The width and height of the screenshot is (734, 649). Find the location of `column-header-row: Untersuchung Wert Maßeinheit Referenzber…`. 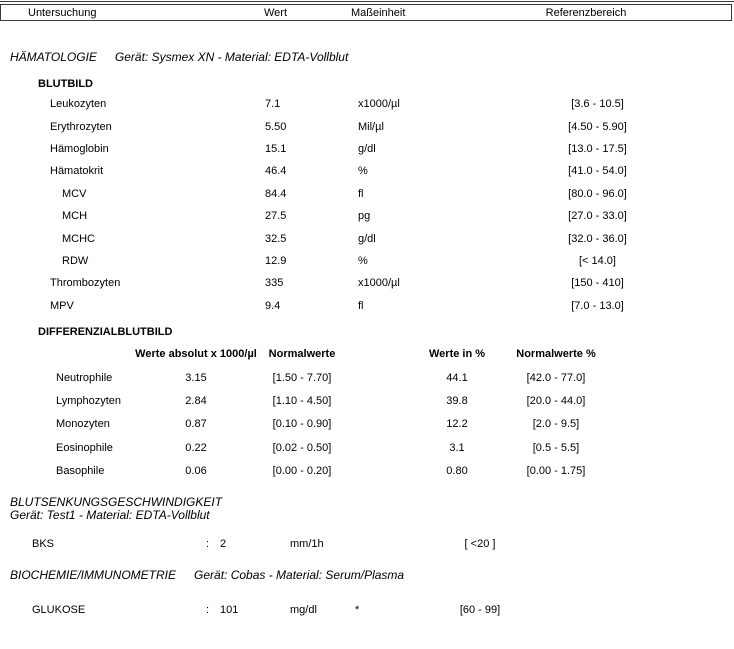

column-header-row: Untersuchung Wert Maßeinheit Referenzber… is located at coordinates (366, 12).